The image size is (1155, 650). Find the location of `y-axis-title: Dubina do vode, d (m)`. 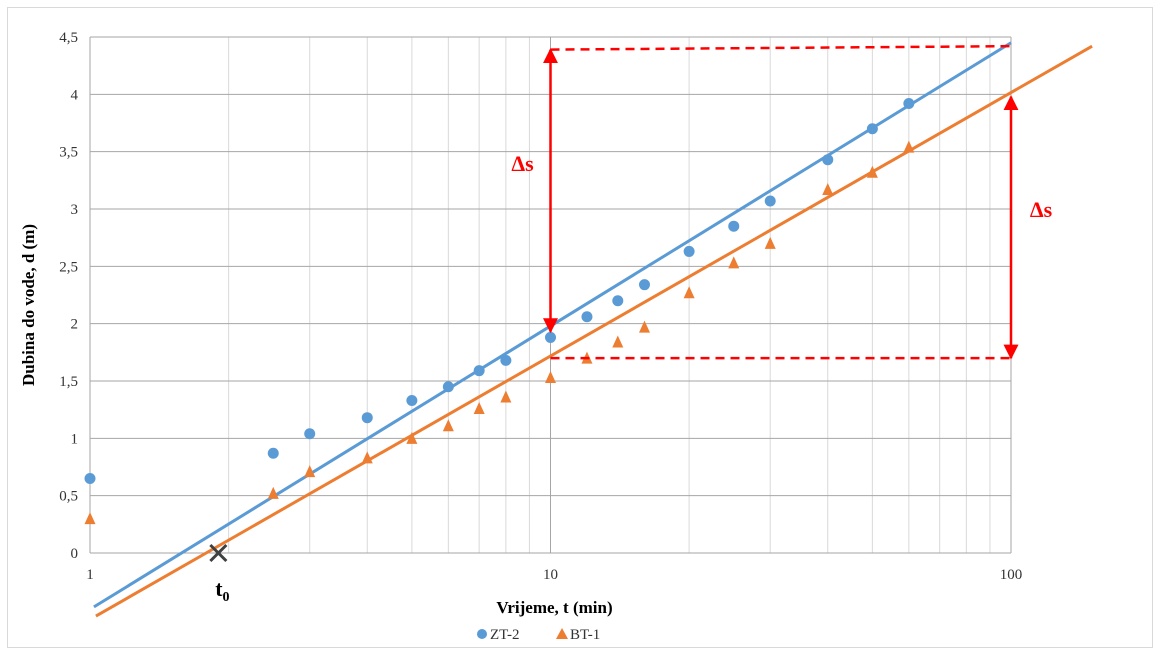

y-axis-title: Dubina do vode, d (m) is located at coordinates (28, 305).